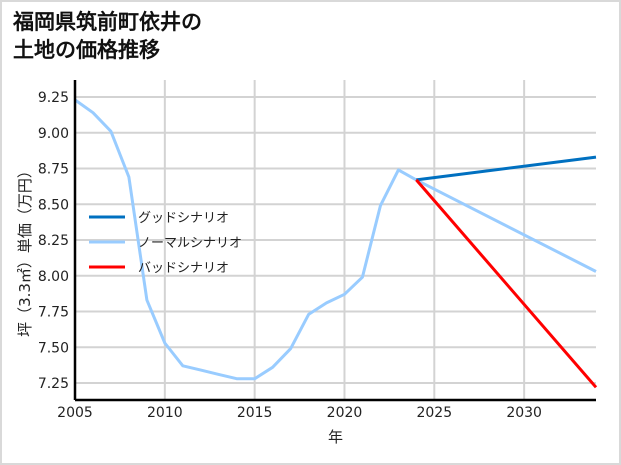 The width and height of the screenshot is (621, 465). What do you see at coordinates (434, 413) in the screenshot?
I see `x-tick-label: 2025` at bounding box center [434, 413].